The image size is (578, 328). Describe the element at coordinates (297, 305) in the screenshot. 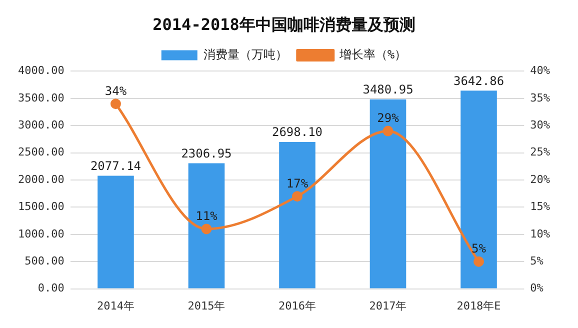

I see `x-tick-label: 2016年` at that location.